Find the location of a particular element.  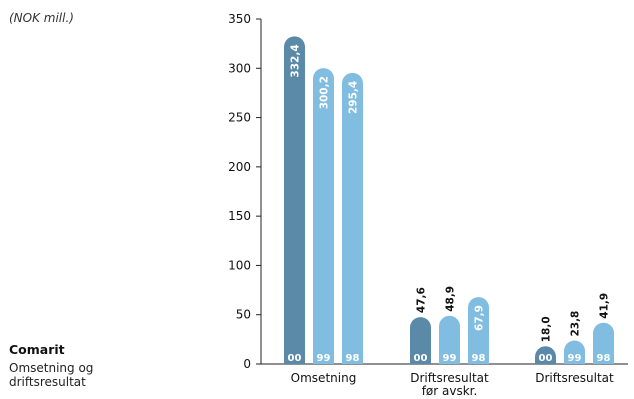

bar-value-label: 23,8 is located at coordinates (576, 324).